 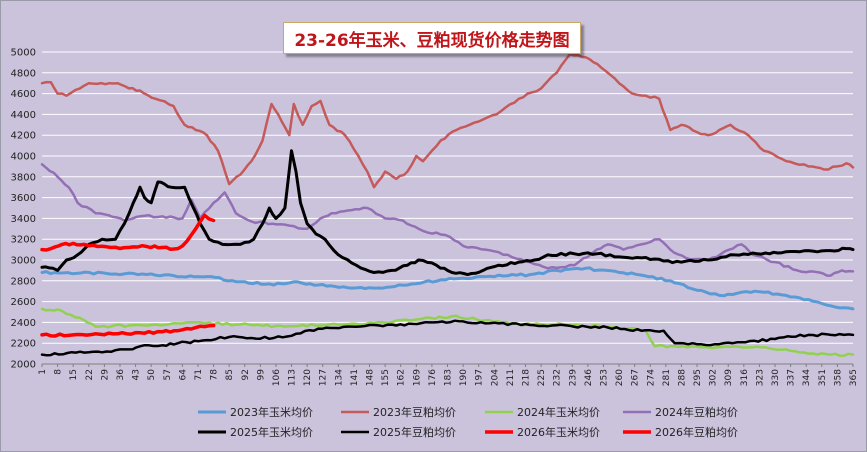 What do you see at coordinates (23, 261) in the screenshot?
I see `y-tick-label: 3000` at bounding box center [23, 261].